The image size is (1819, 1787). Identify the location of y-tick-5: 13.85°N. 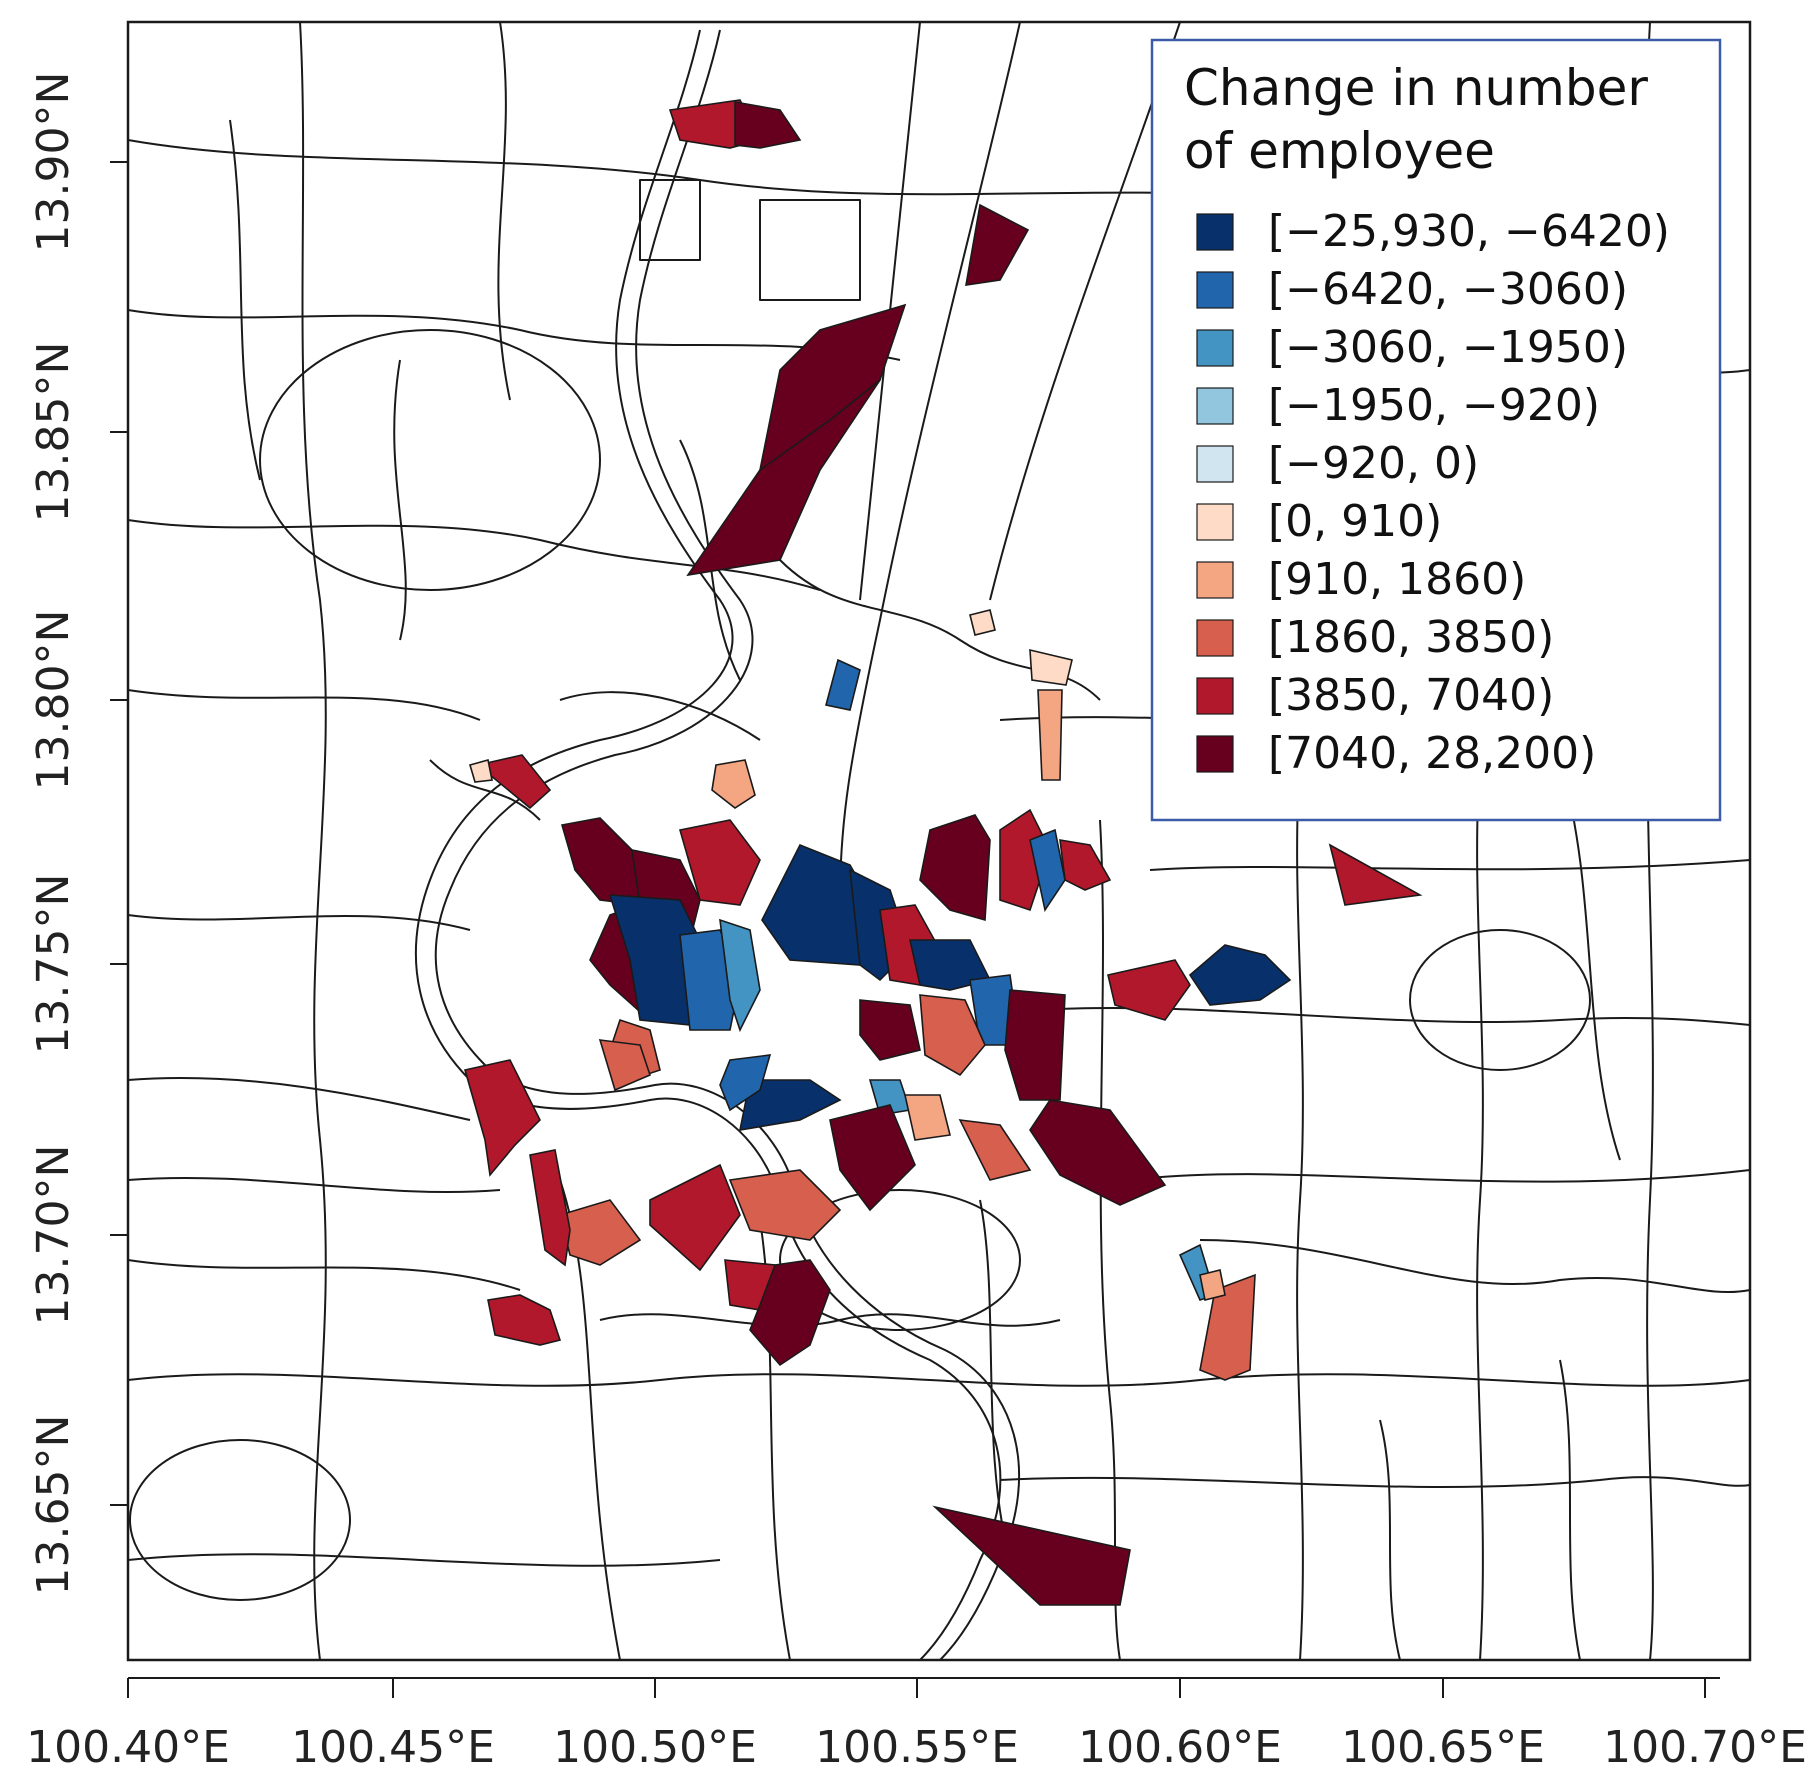
(78, 432).